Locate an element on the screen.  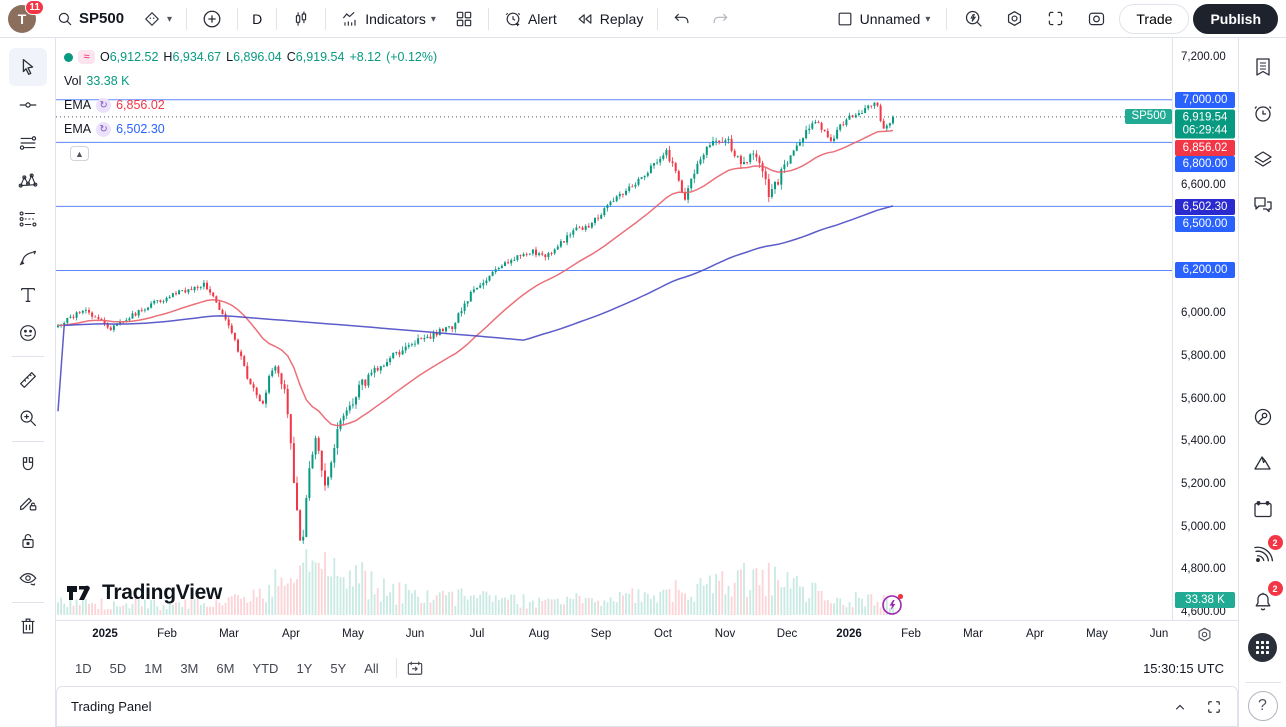
measure-tool-button is located at coordinates (28, 380).